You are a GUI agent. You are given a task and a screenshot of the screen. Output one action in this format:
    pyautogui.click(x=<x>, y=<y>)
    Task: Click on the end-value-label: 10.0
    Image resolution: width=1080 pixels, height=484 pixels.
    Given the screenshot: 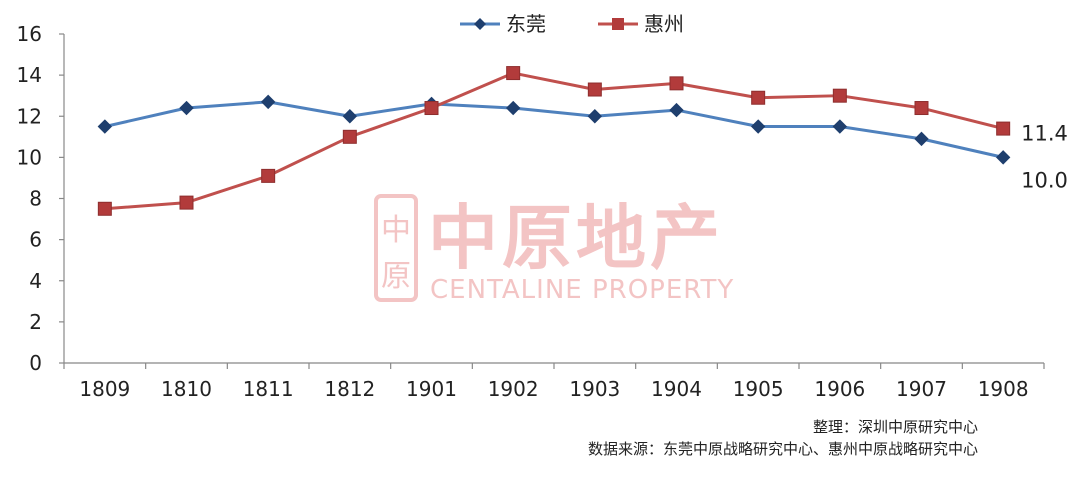 What is the action you would take?
    pyautogui.click(x=1044, y=180)
    